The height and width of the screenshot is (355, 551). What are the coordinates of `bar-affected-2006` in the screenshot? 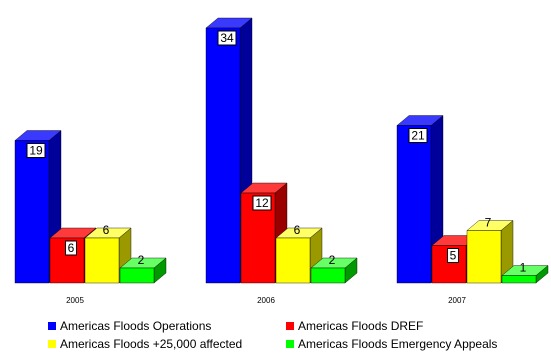 It's located at (293, 260).